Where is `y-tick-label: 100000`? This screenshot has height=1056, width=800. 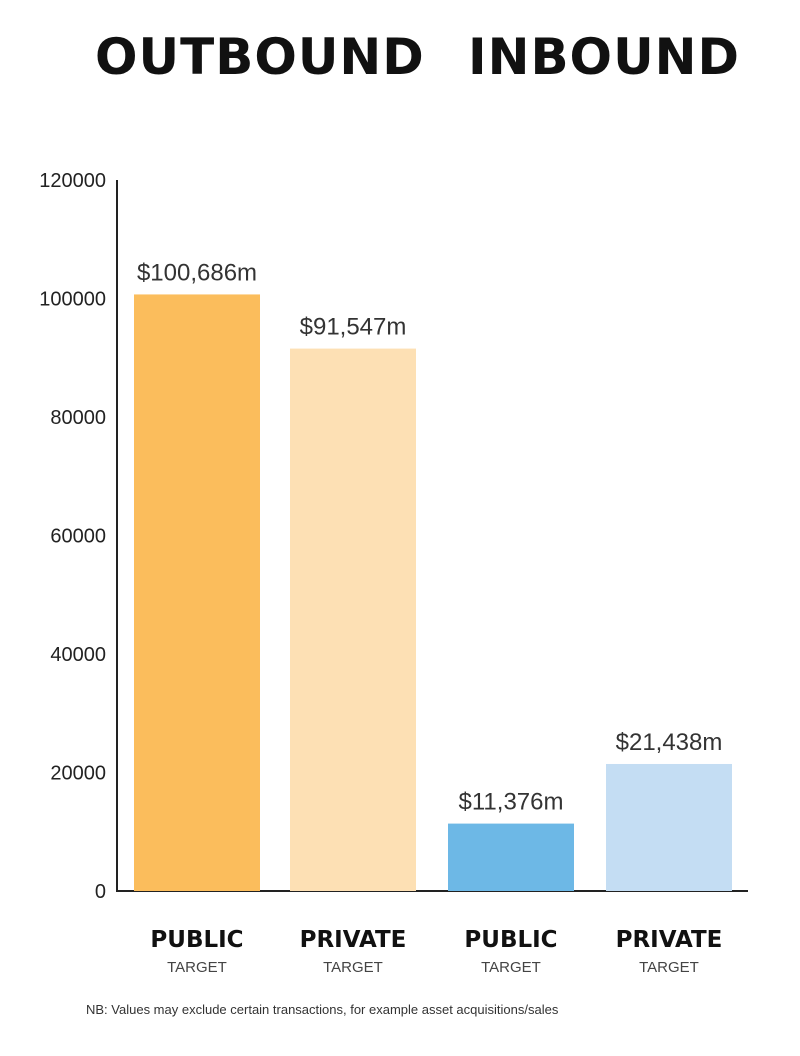 y-tick-label: 100000 is located at coordinates (72, 300).